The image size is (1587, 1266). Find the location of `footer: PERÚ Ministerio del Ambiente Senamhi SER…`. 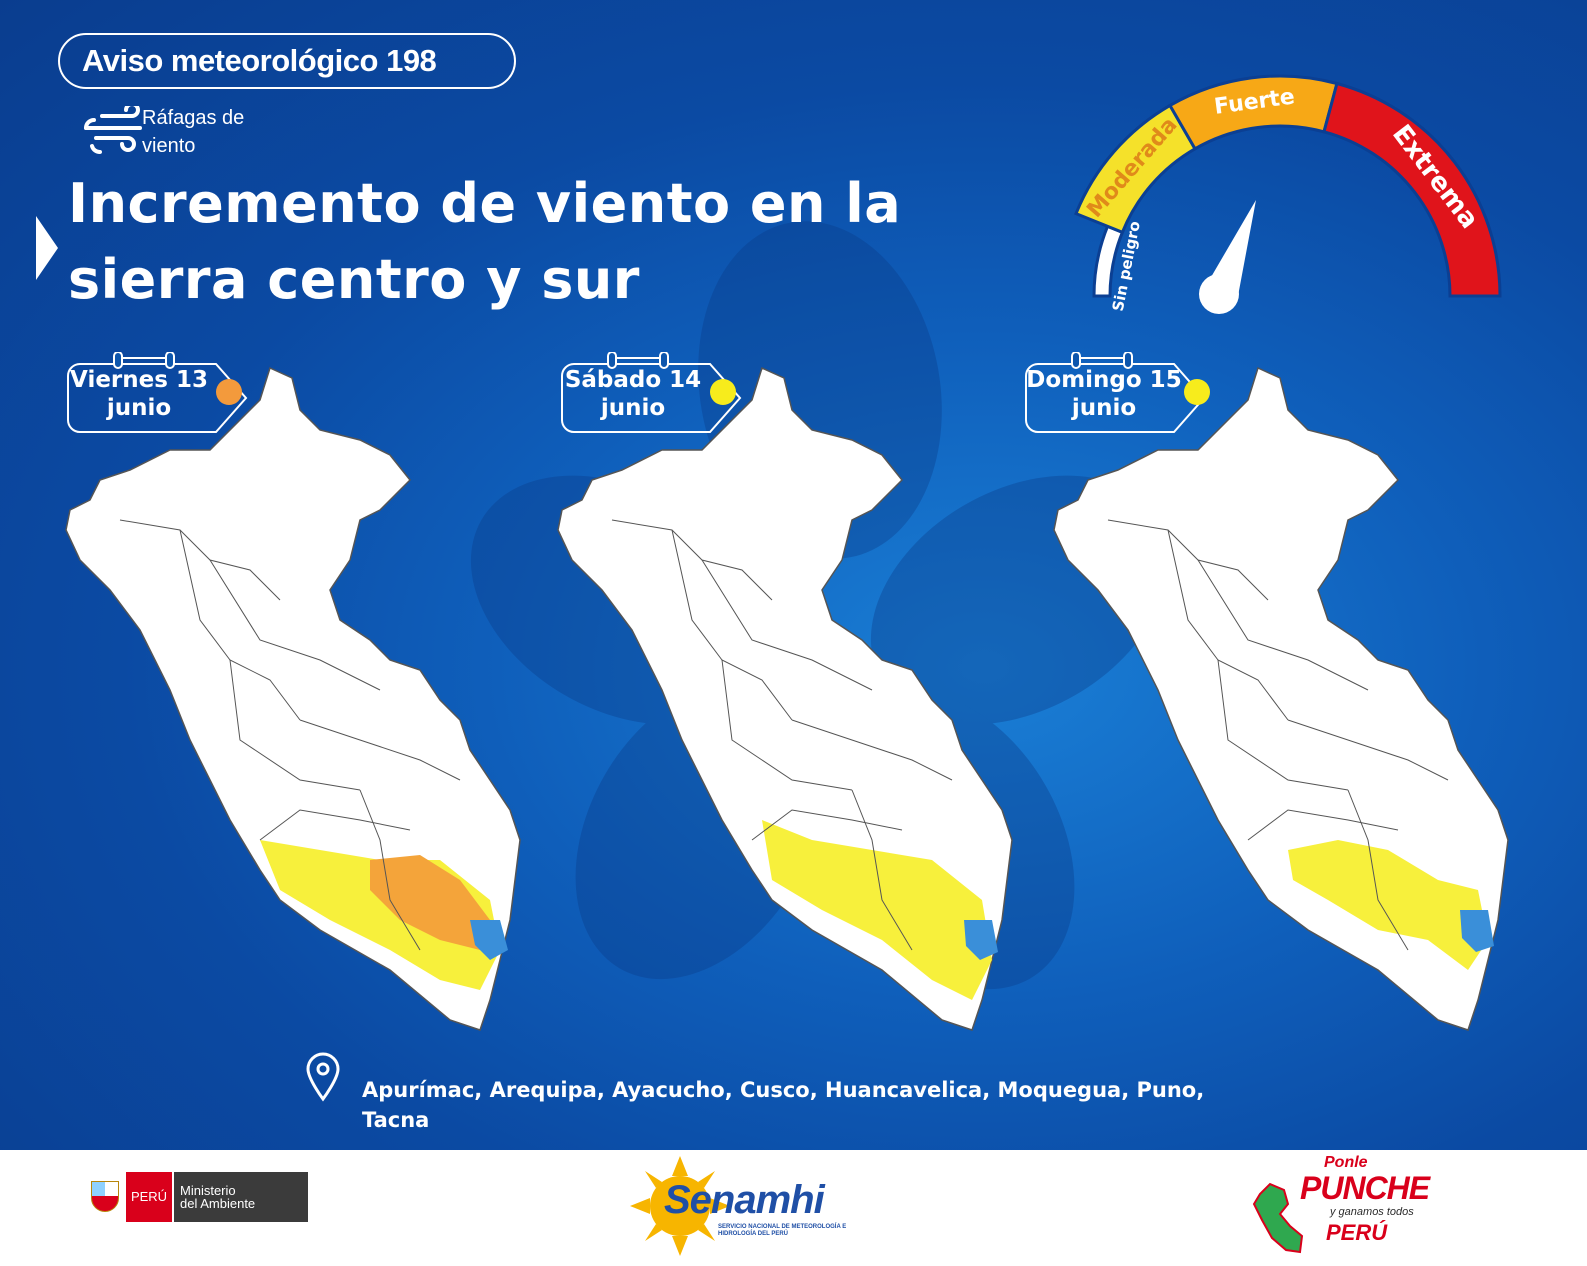

footer: PERÚ Ministerio del Ambiente Senamhi SER… is located at coordinates (793, 1208).